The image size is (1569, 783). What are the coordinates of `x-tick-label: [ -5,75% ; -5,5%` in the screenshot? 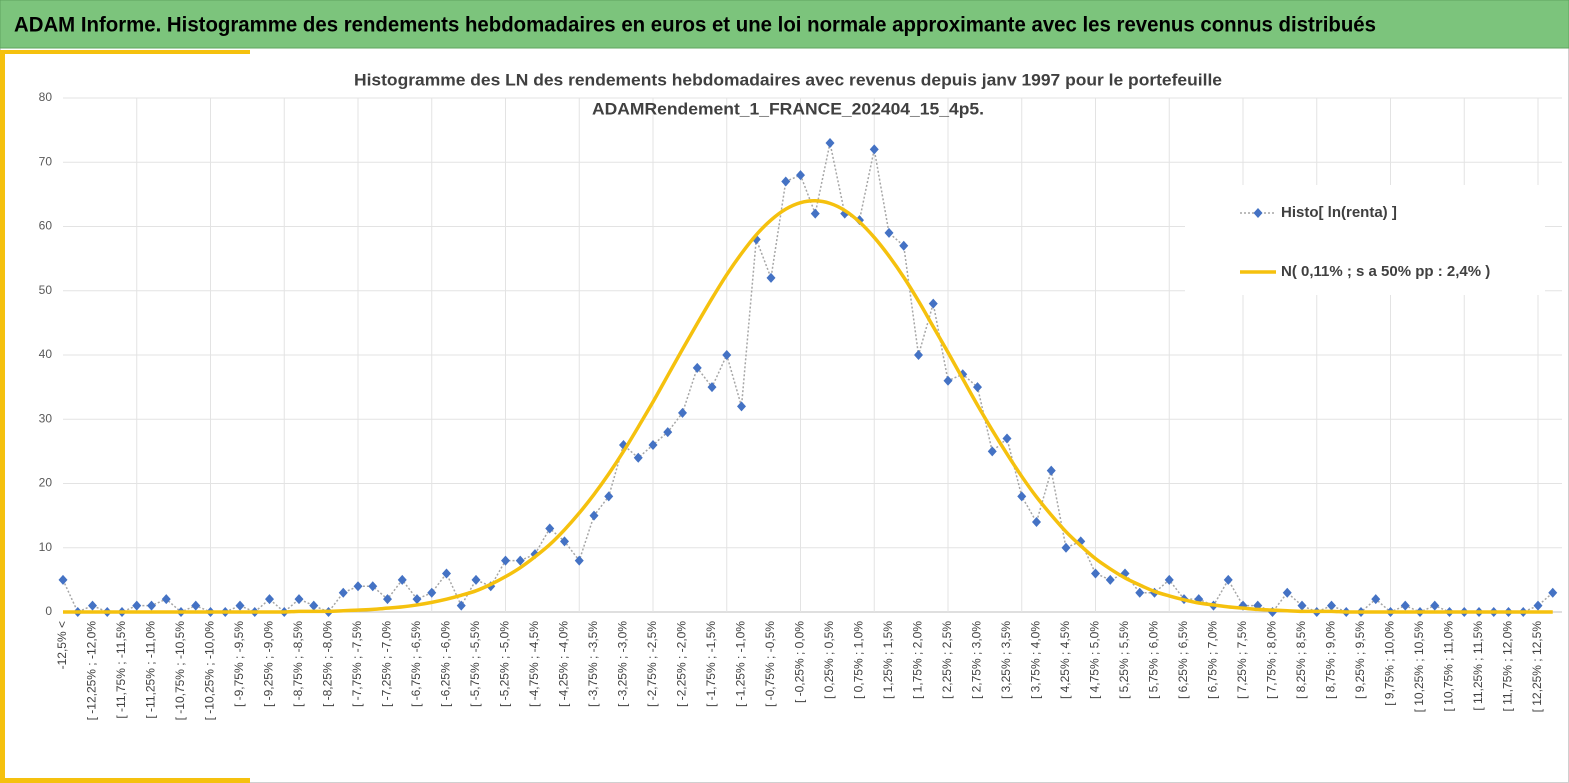 It's located at (475, 664).